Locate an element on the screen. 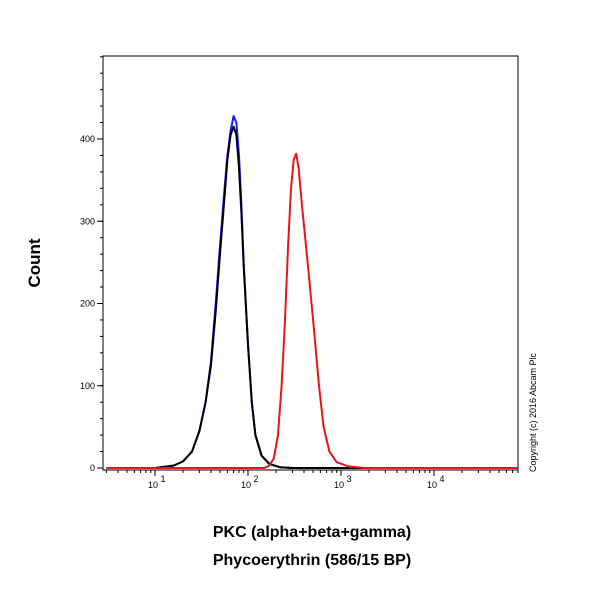 This screenshot has width=600, height=600. x-axis-title-line-2: Phycoerythrin (586/15 BP) is located at coordinates (312, 560).